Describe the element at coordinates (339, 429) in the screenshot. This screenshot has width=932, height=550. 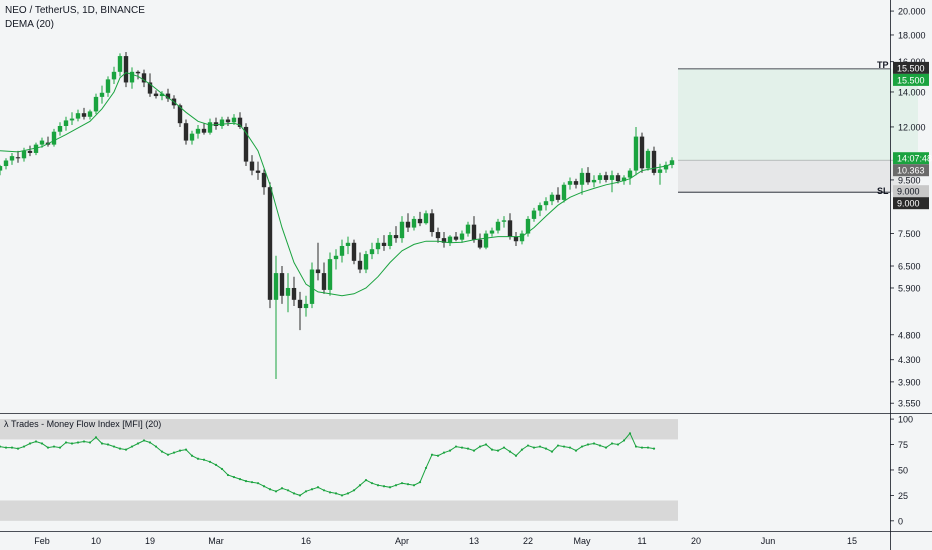
I see `mfi-overbought-band` at that location.